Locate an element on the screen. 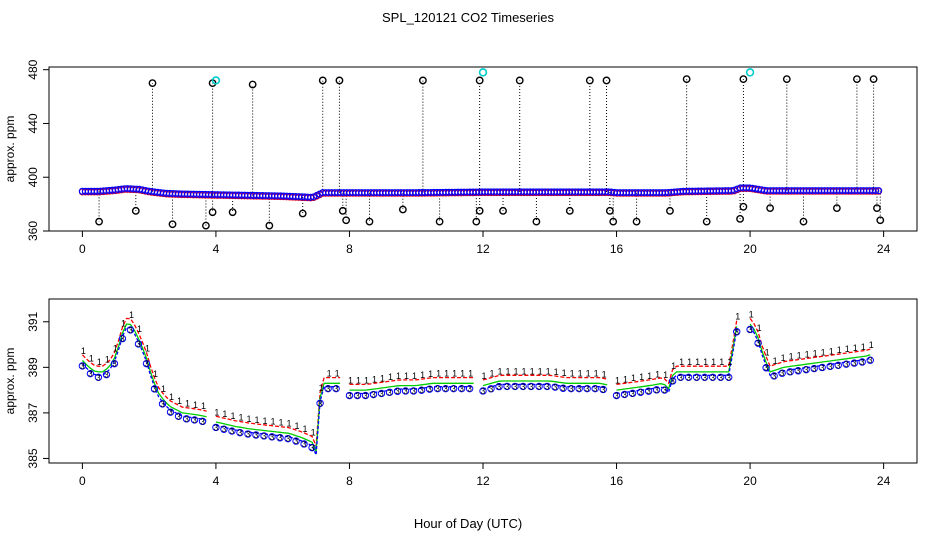  panel-bottom-ytick-label: 385 is located at coordinates (33, 458).